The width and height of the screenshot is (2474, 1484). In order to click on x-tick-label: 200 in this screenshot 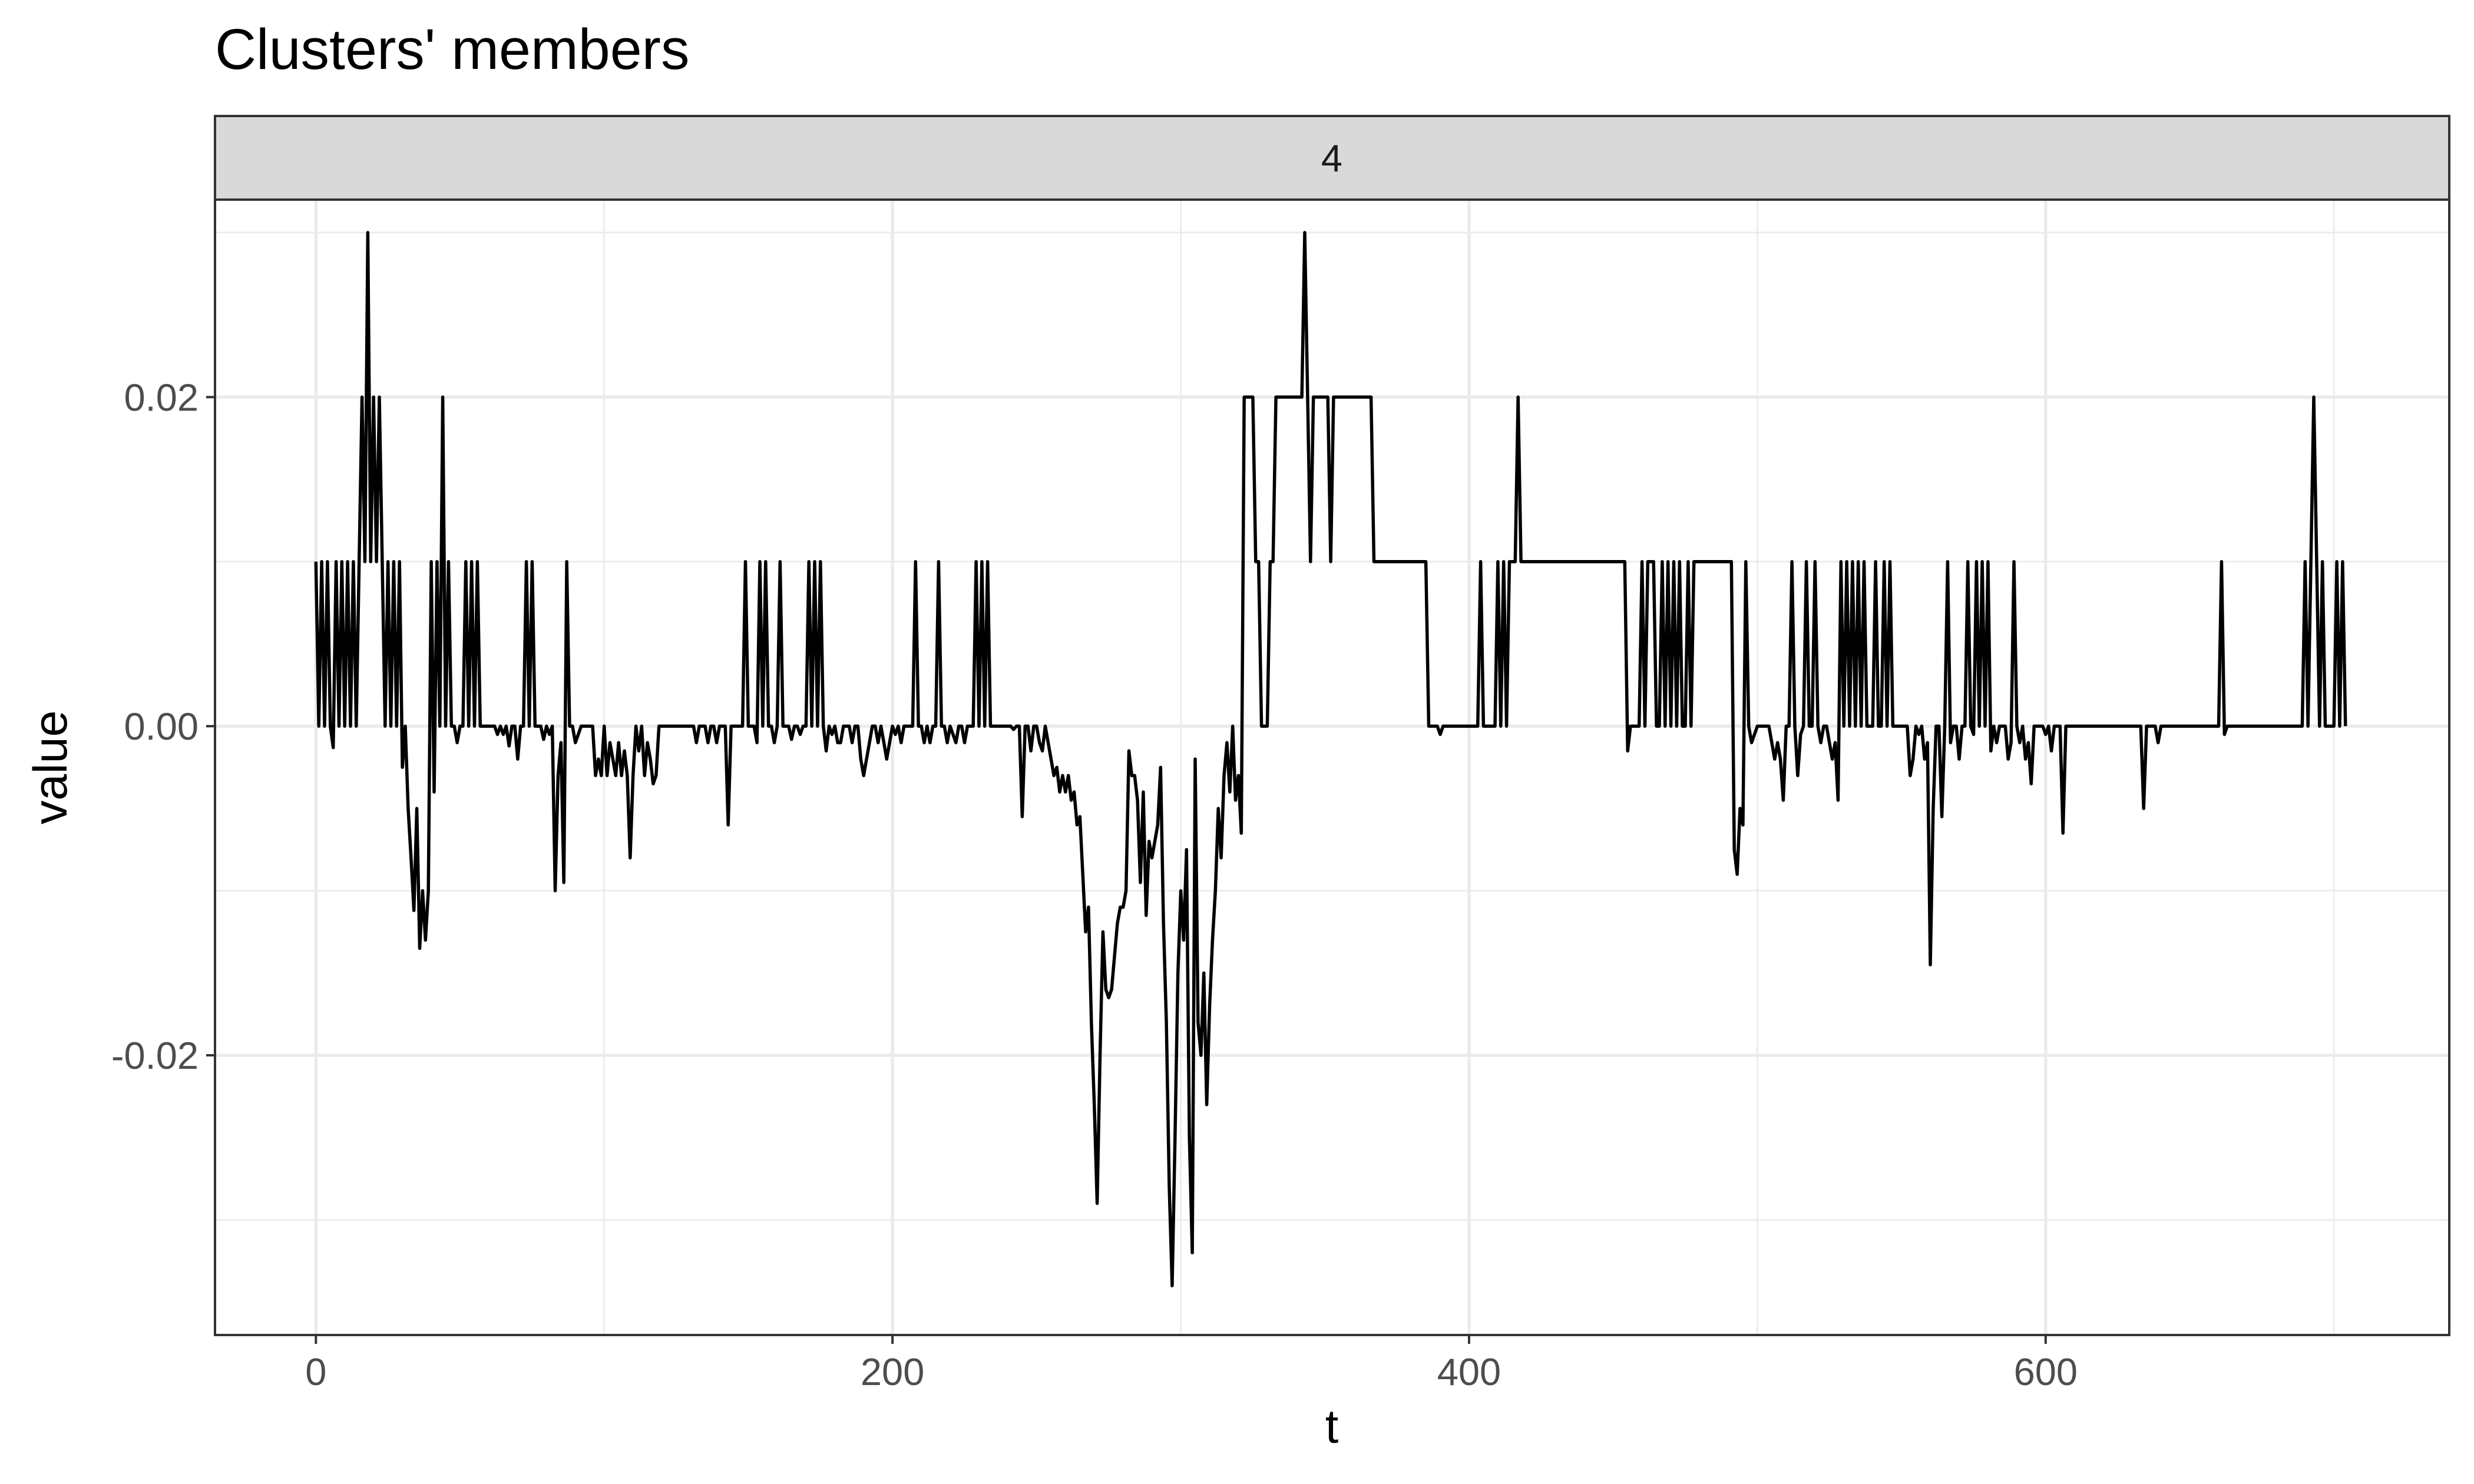, I will do `click(892, 1372)`.